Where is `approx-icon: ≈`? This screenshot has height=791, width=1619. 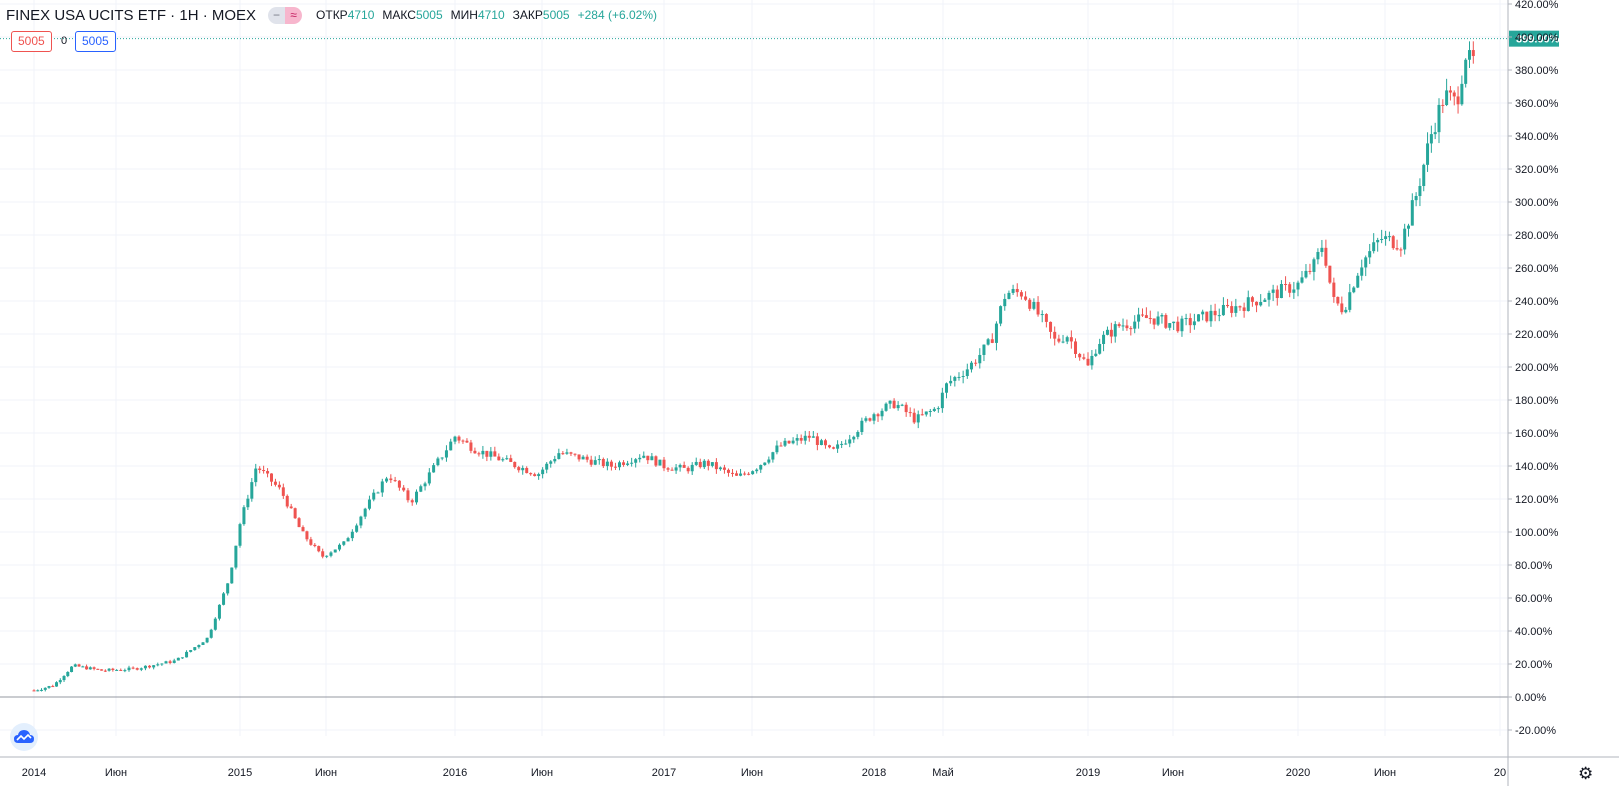 approx-icon: ≈ is located at coordinates (294, 15).